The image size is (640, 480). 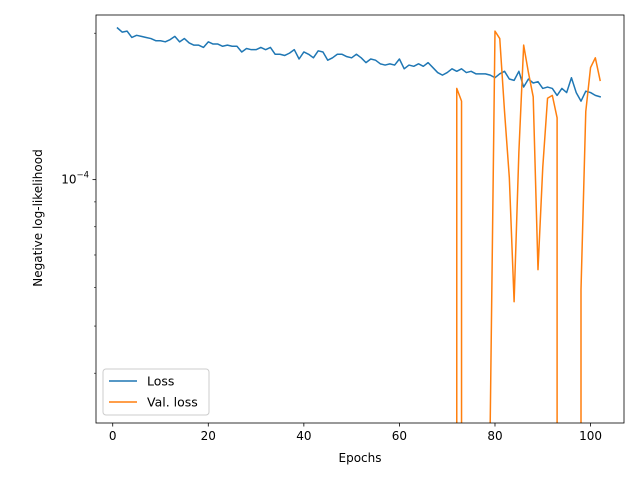 I want to click on legend-label-1: Loss, so click(x=160, y=381).